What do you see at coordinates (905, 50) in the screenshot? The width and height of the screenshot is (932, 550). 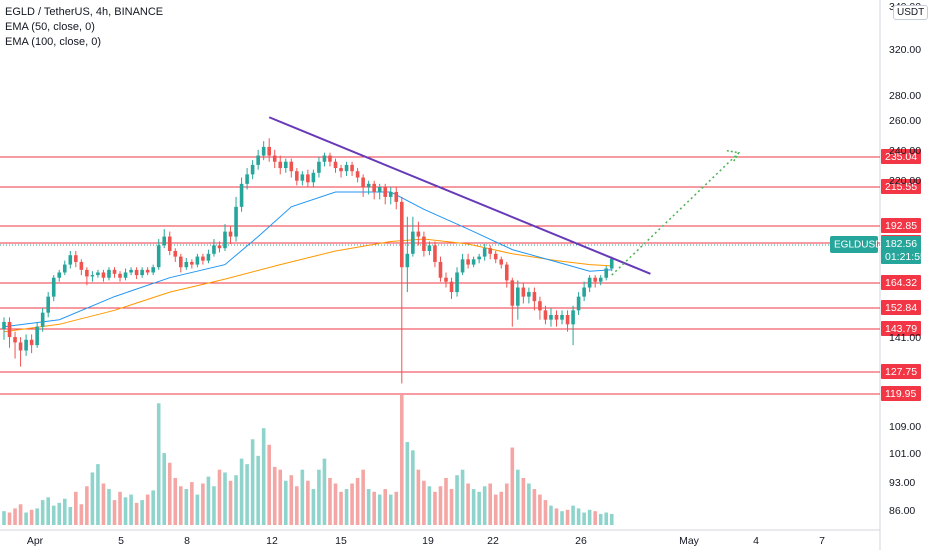 I see `price-tick-label: 320.00` at bounding box center [905, 50].